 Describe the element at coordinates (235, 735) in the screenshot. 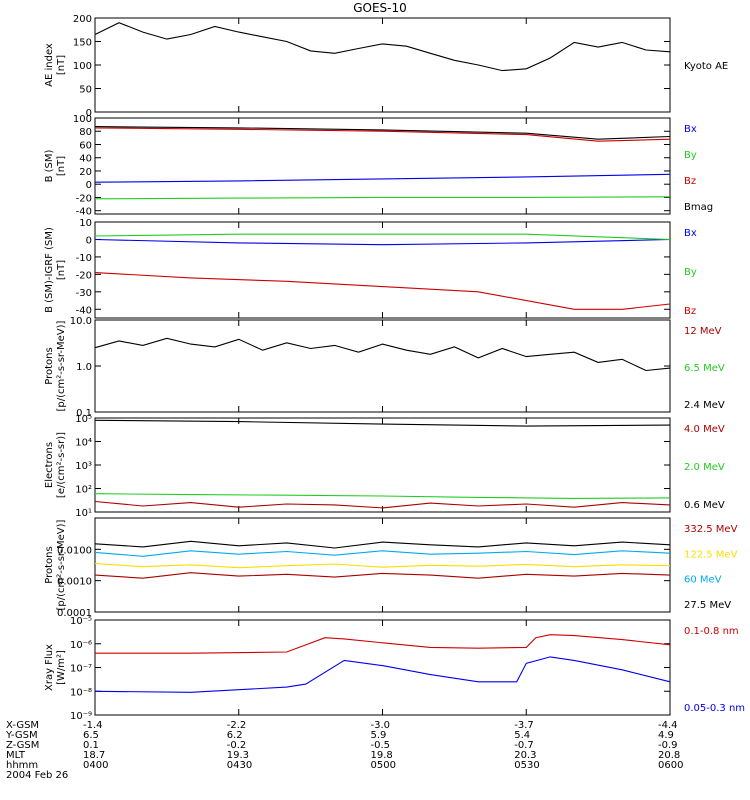

I see `xaxis-tick-value: 6.2` at that location.